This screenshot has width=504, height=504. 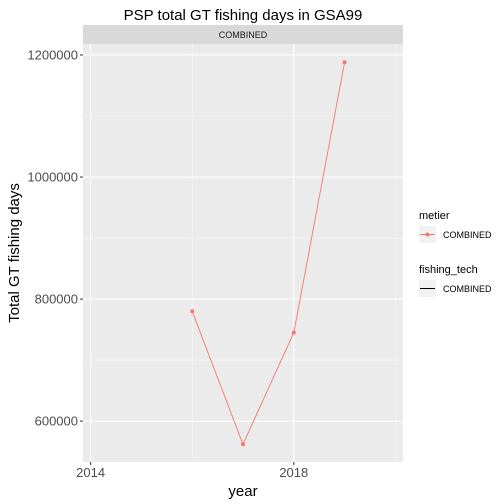 I want to click on legend-title-fishing-tech: fishing_tech, so click(x=448, y=270).